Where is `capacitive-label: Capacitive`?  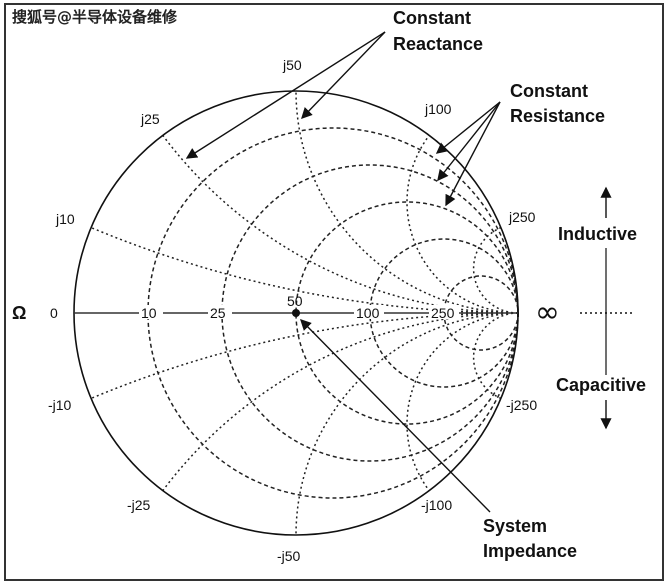
capacitive-label: Capacitive is located at coordinates (601, 385).